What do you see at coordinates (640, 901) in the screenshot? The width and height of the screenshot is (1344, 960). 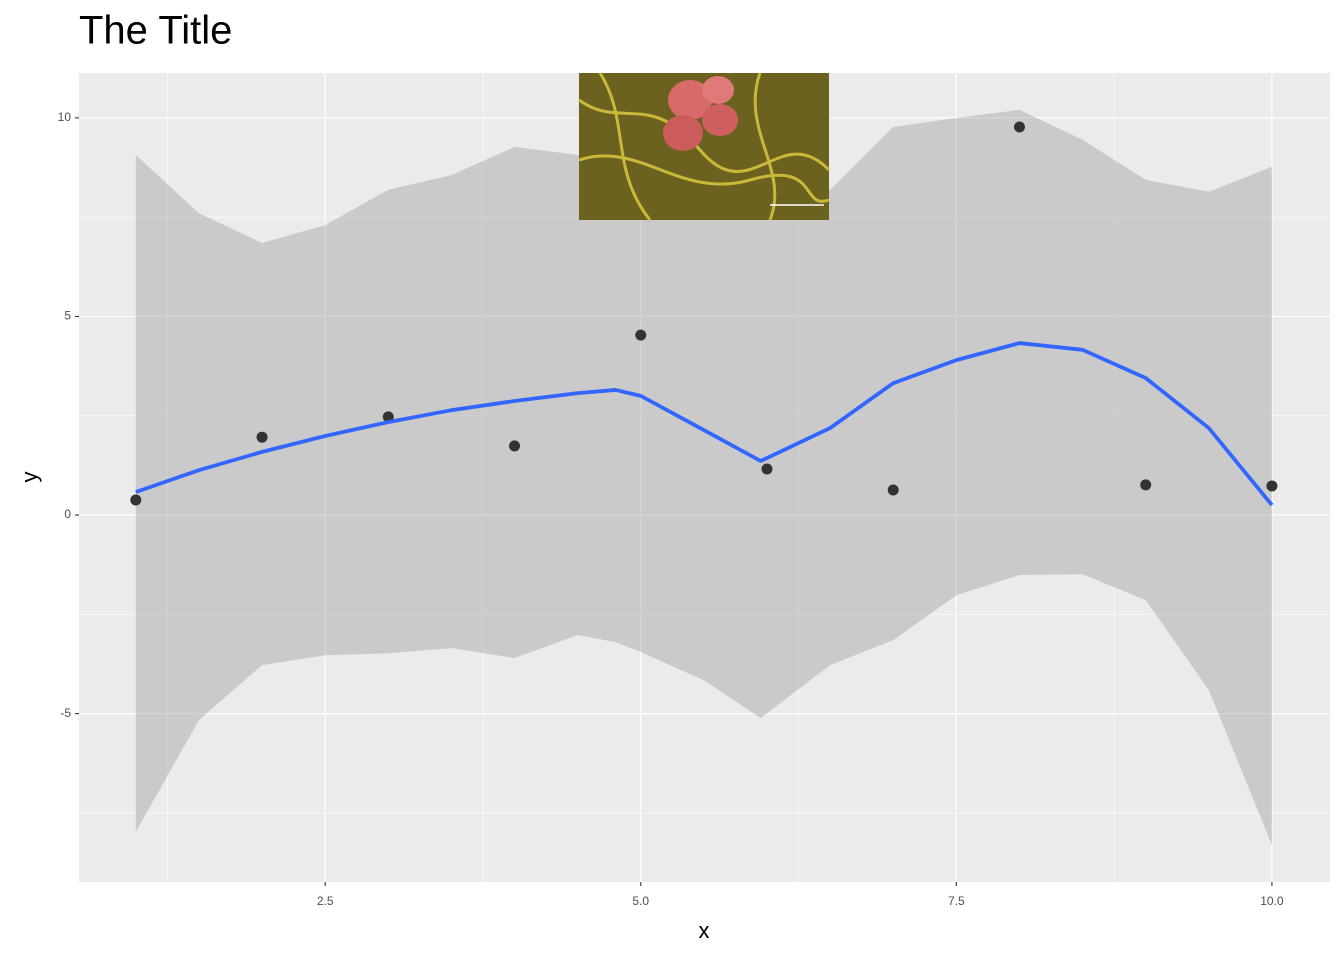 I see `x-tick-label: 5.0` at bounding box center [640, 901].